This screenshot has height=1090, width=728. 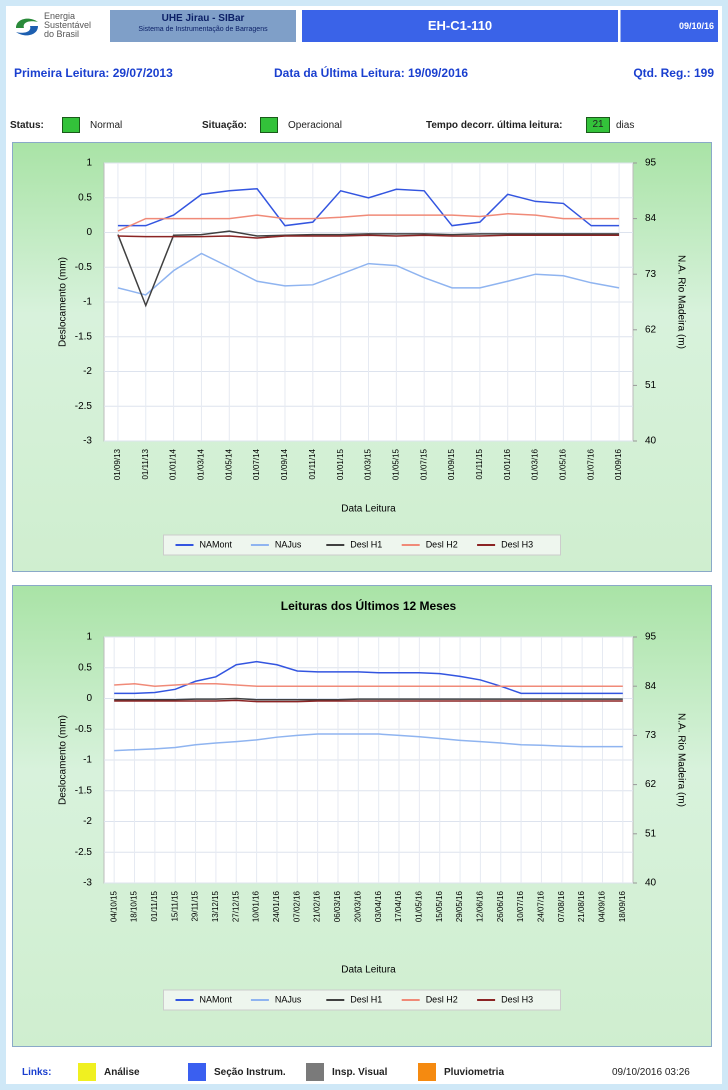 What do you see at coordinates (87, 821) in the screenshot?
I see `y-tick-label: -2` at bounding box center [87, 821].